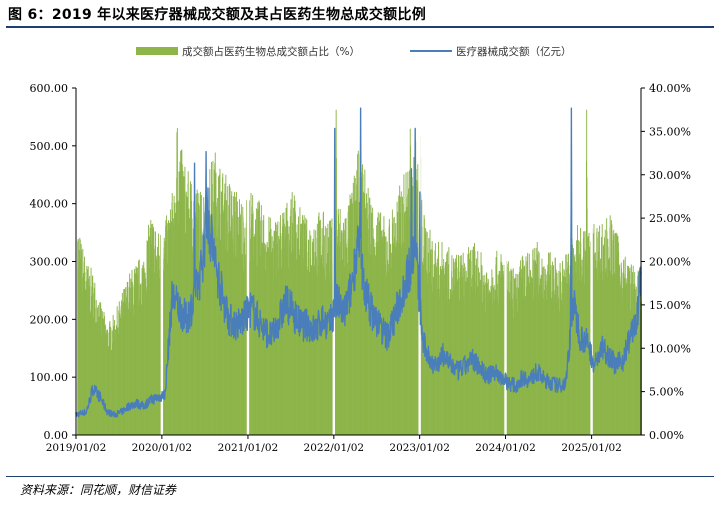 The height and width of the screenshot is (506, 720). What do you see at coordinates (98, 490) in the screenshot?
I see `source-note: 资料来源：同花顺，财信证券` at bounding box center [98, 490].